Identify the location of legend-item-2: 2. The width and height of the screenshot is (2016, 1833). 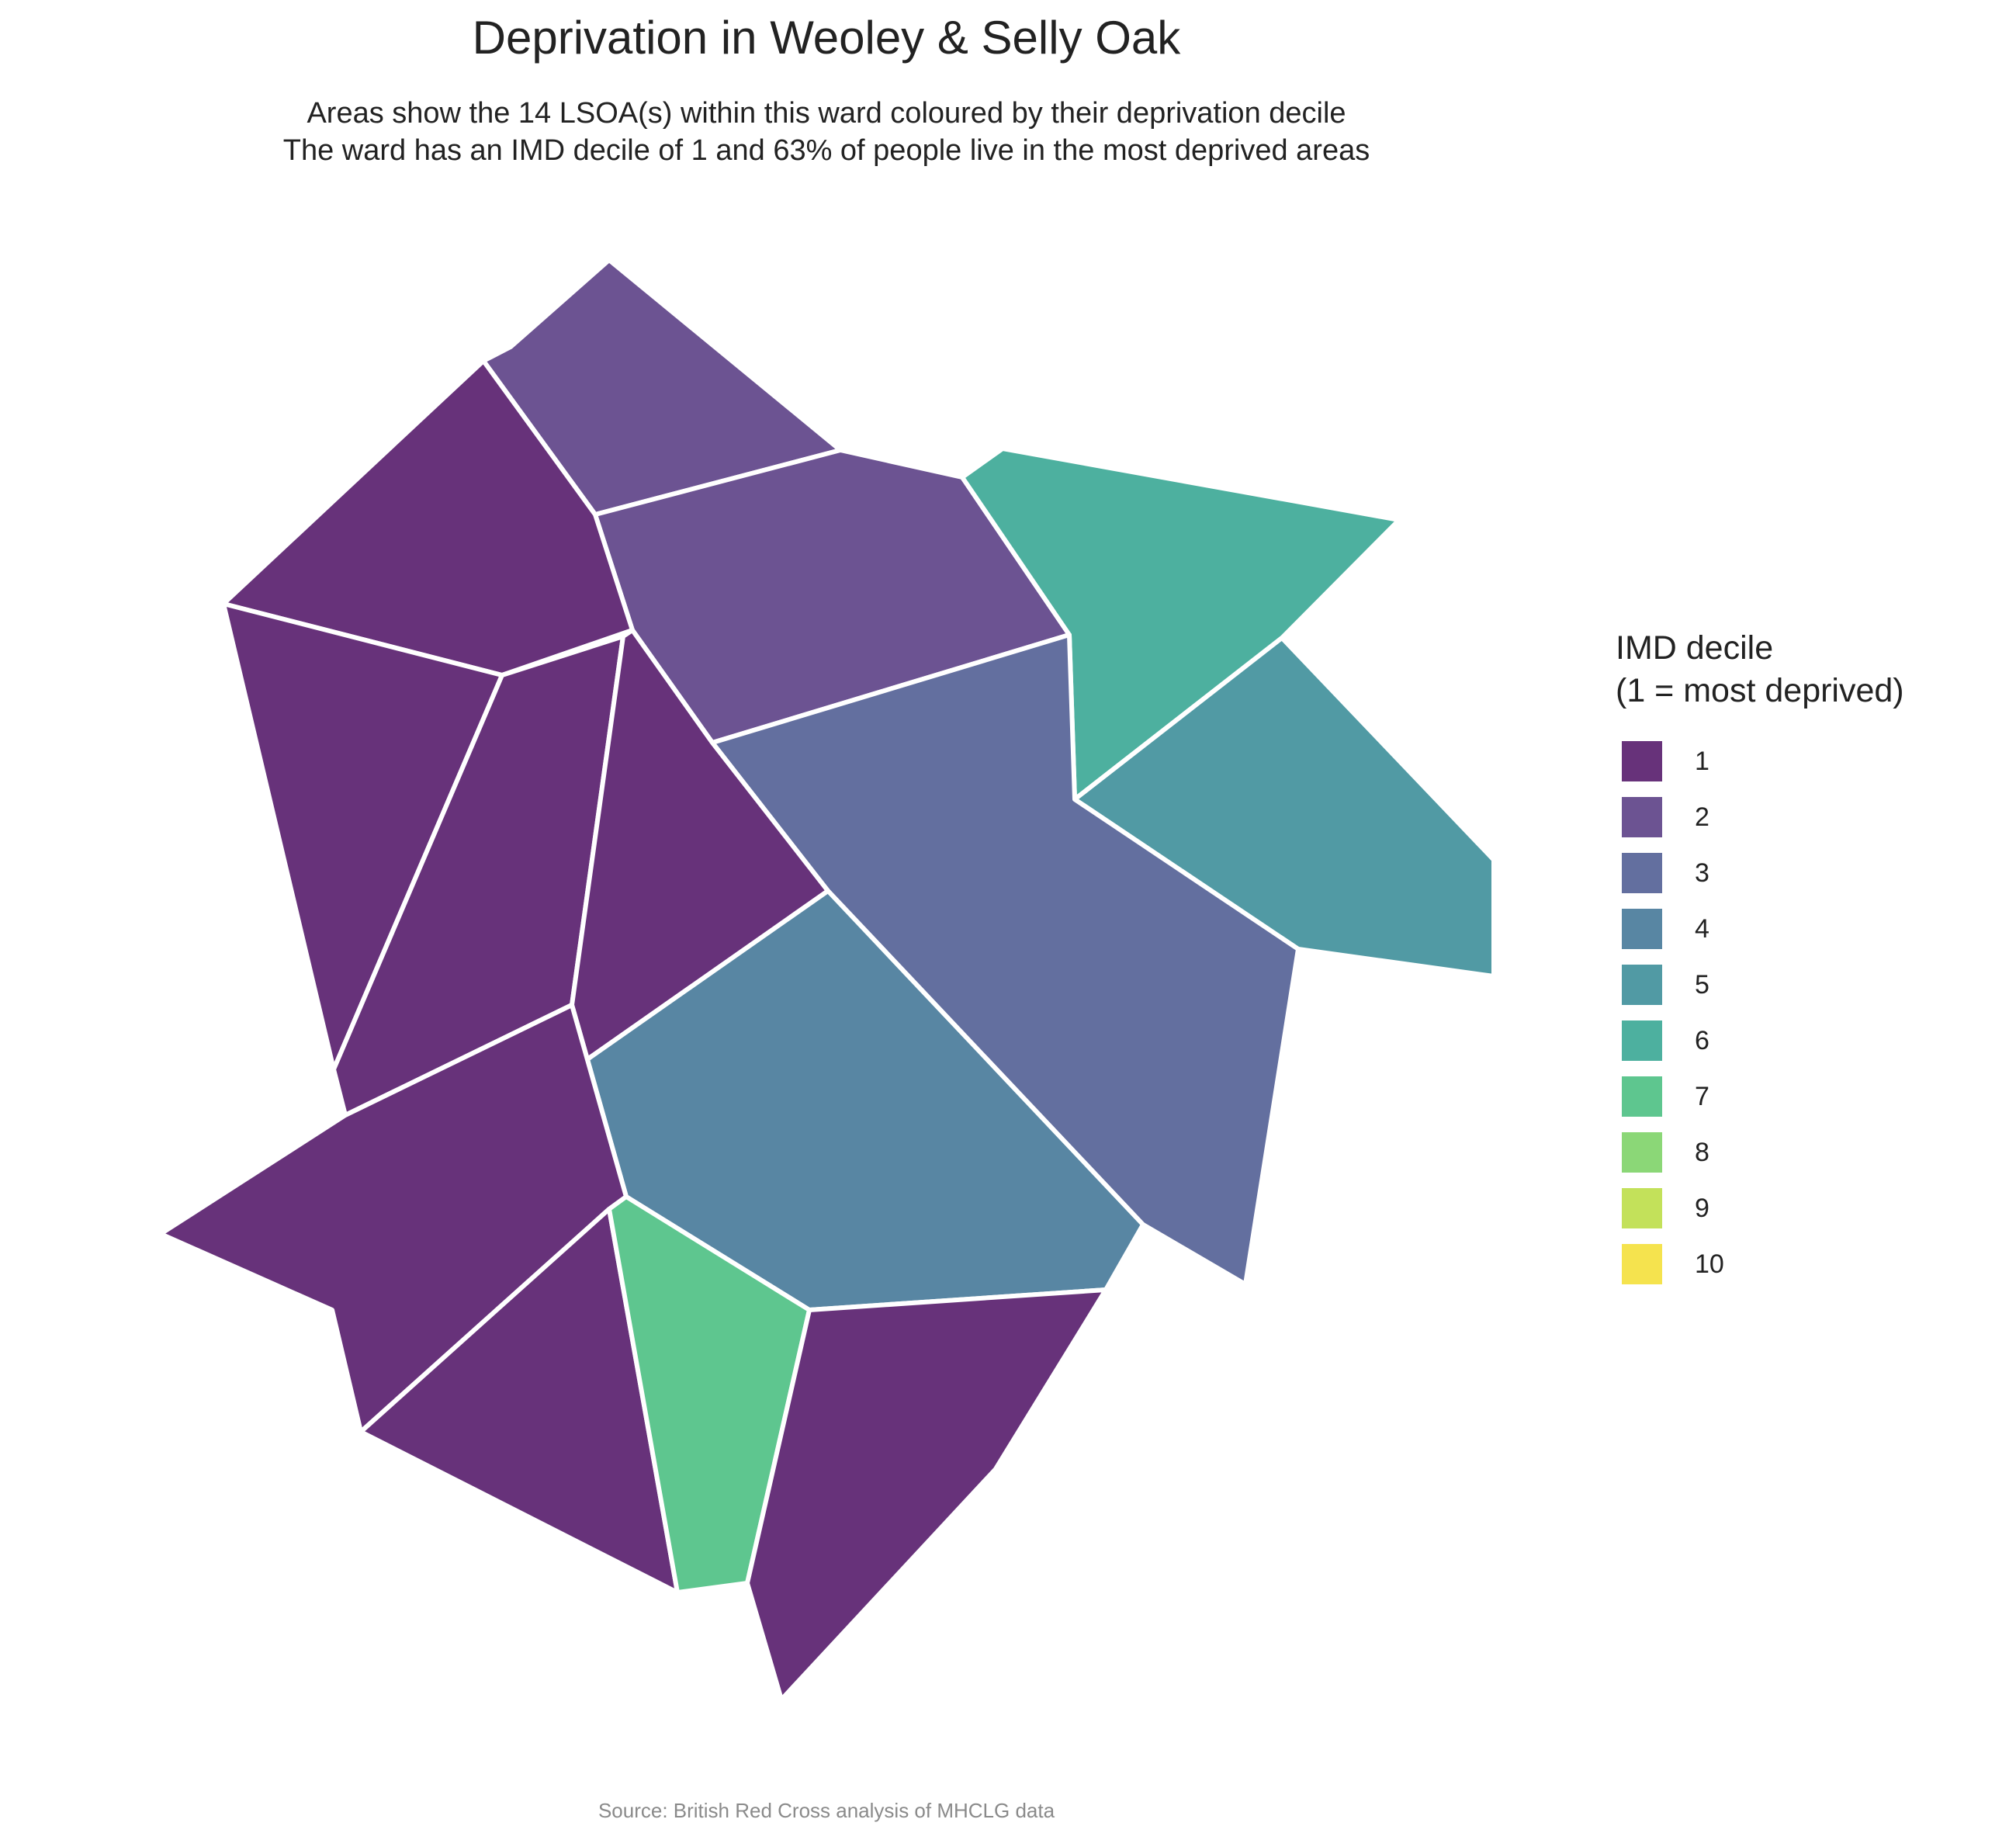
(1760, 817).